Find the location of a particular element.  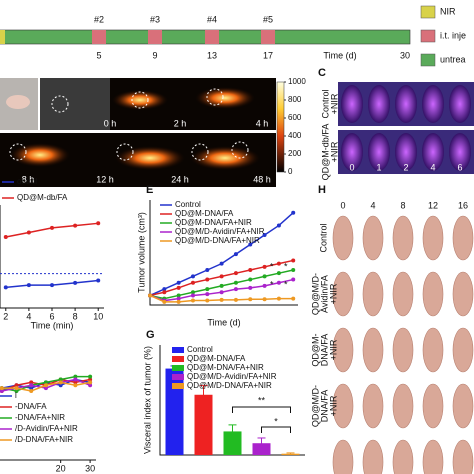

legend-label: NIR is located at coordinates (448, 11).